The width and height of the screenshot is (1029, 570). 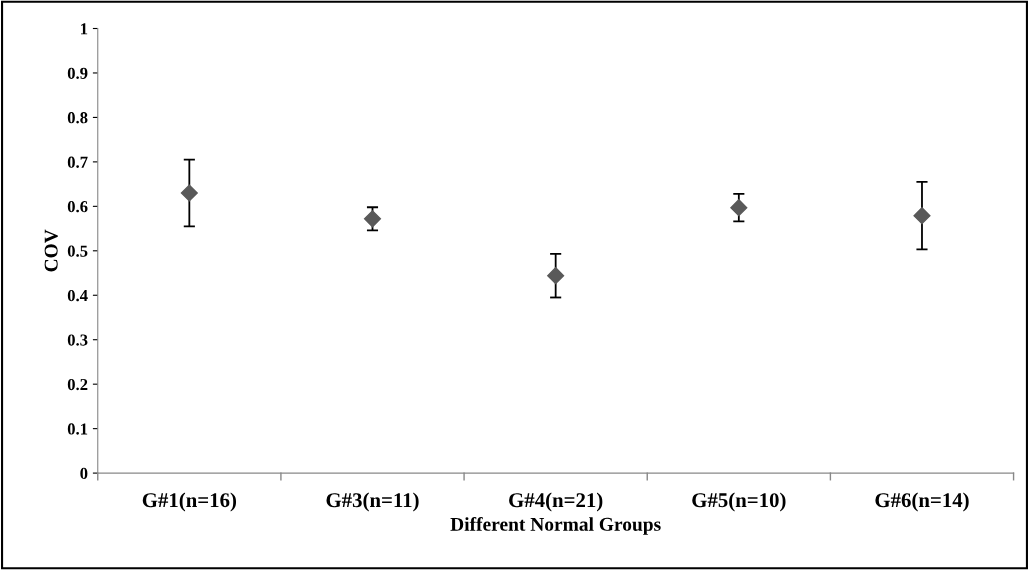 What do you see at coordinates (77, 295) in the screenshot?
I see `y-tick-label: 0.4` at bounding box center [77, 295].